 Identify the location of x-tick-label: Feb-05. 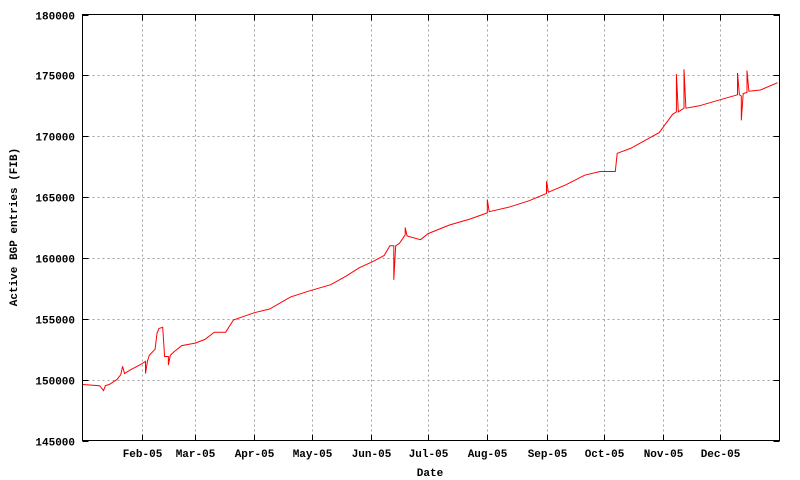
(143, 455).